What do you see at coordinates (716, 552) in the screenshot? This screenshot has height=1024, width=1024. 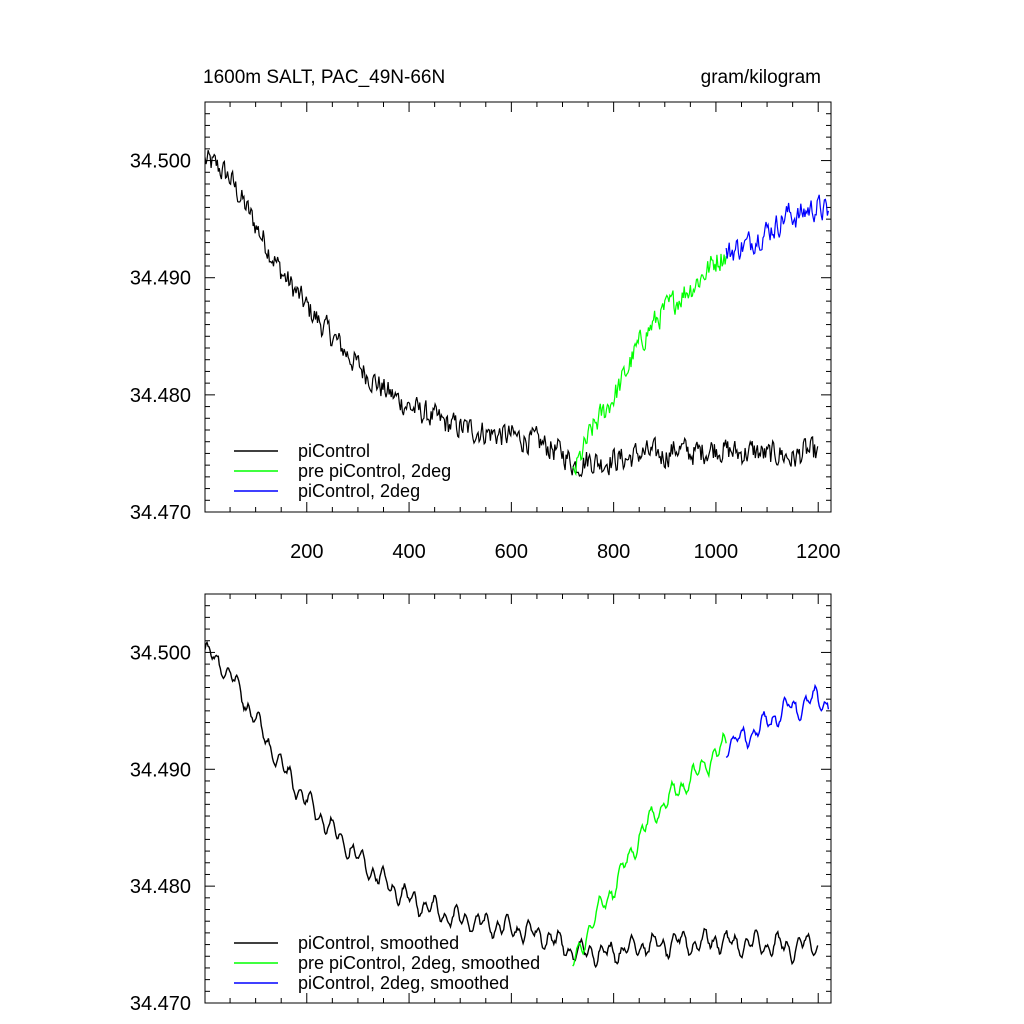 I see `x-tick-label: 1000` at bounding box center [716, 552].